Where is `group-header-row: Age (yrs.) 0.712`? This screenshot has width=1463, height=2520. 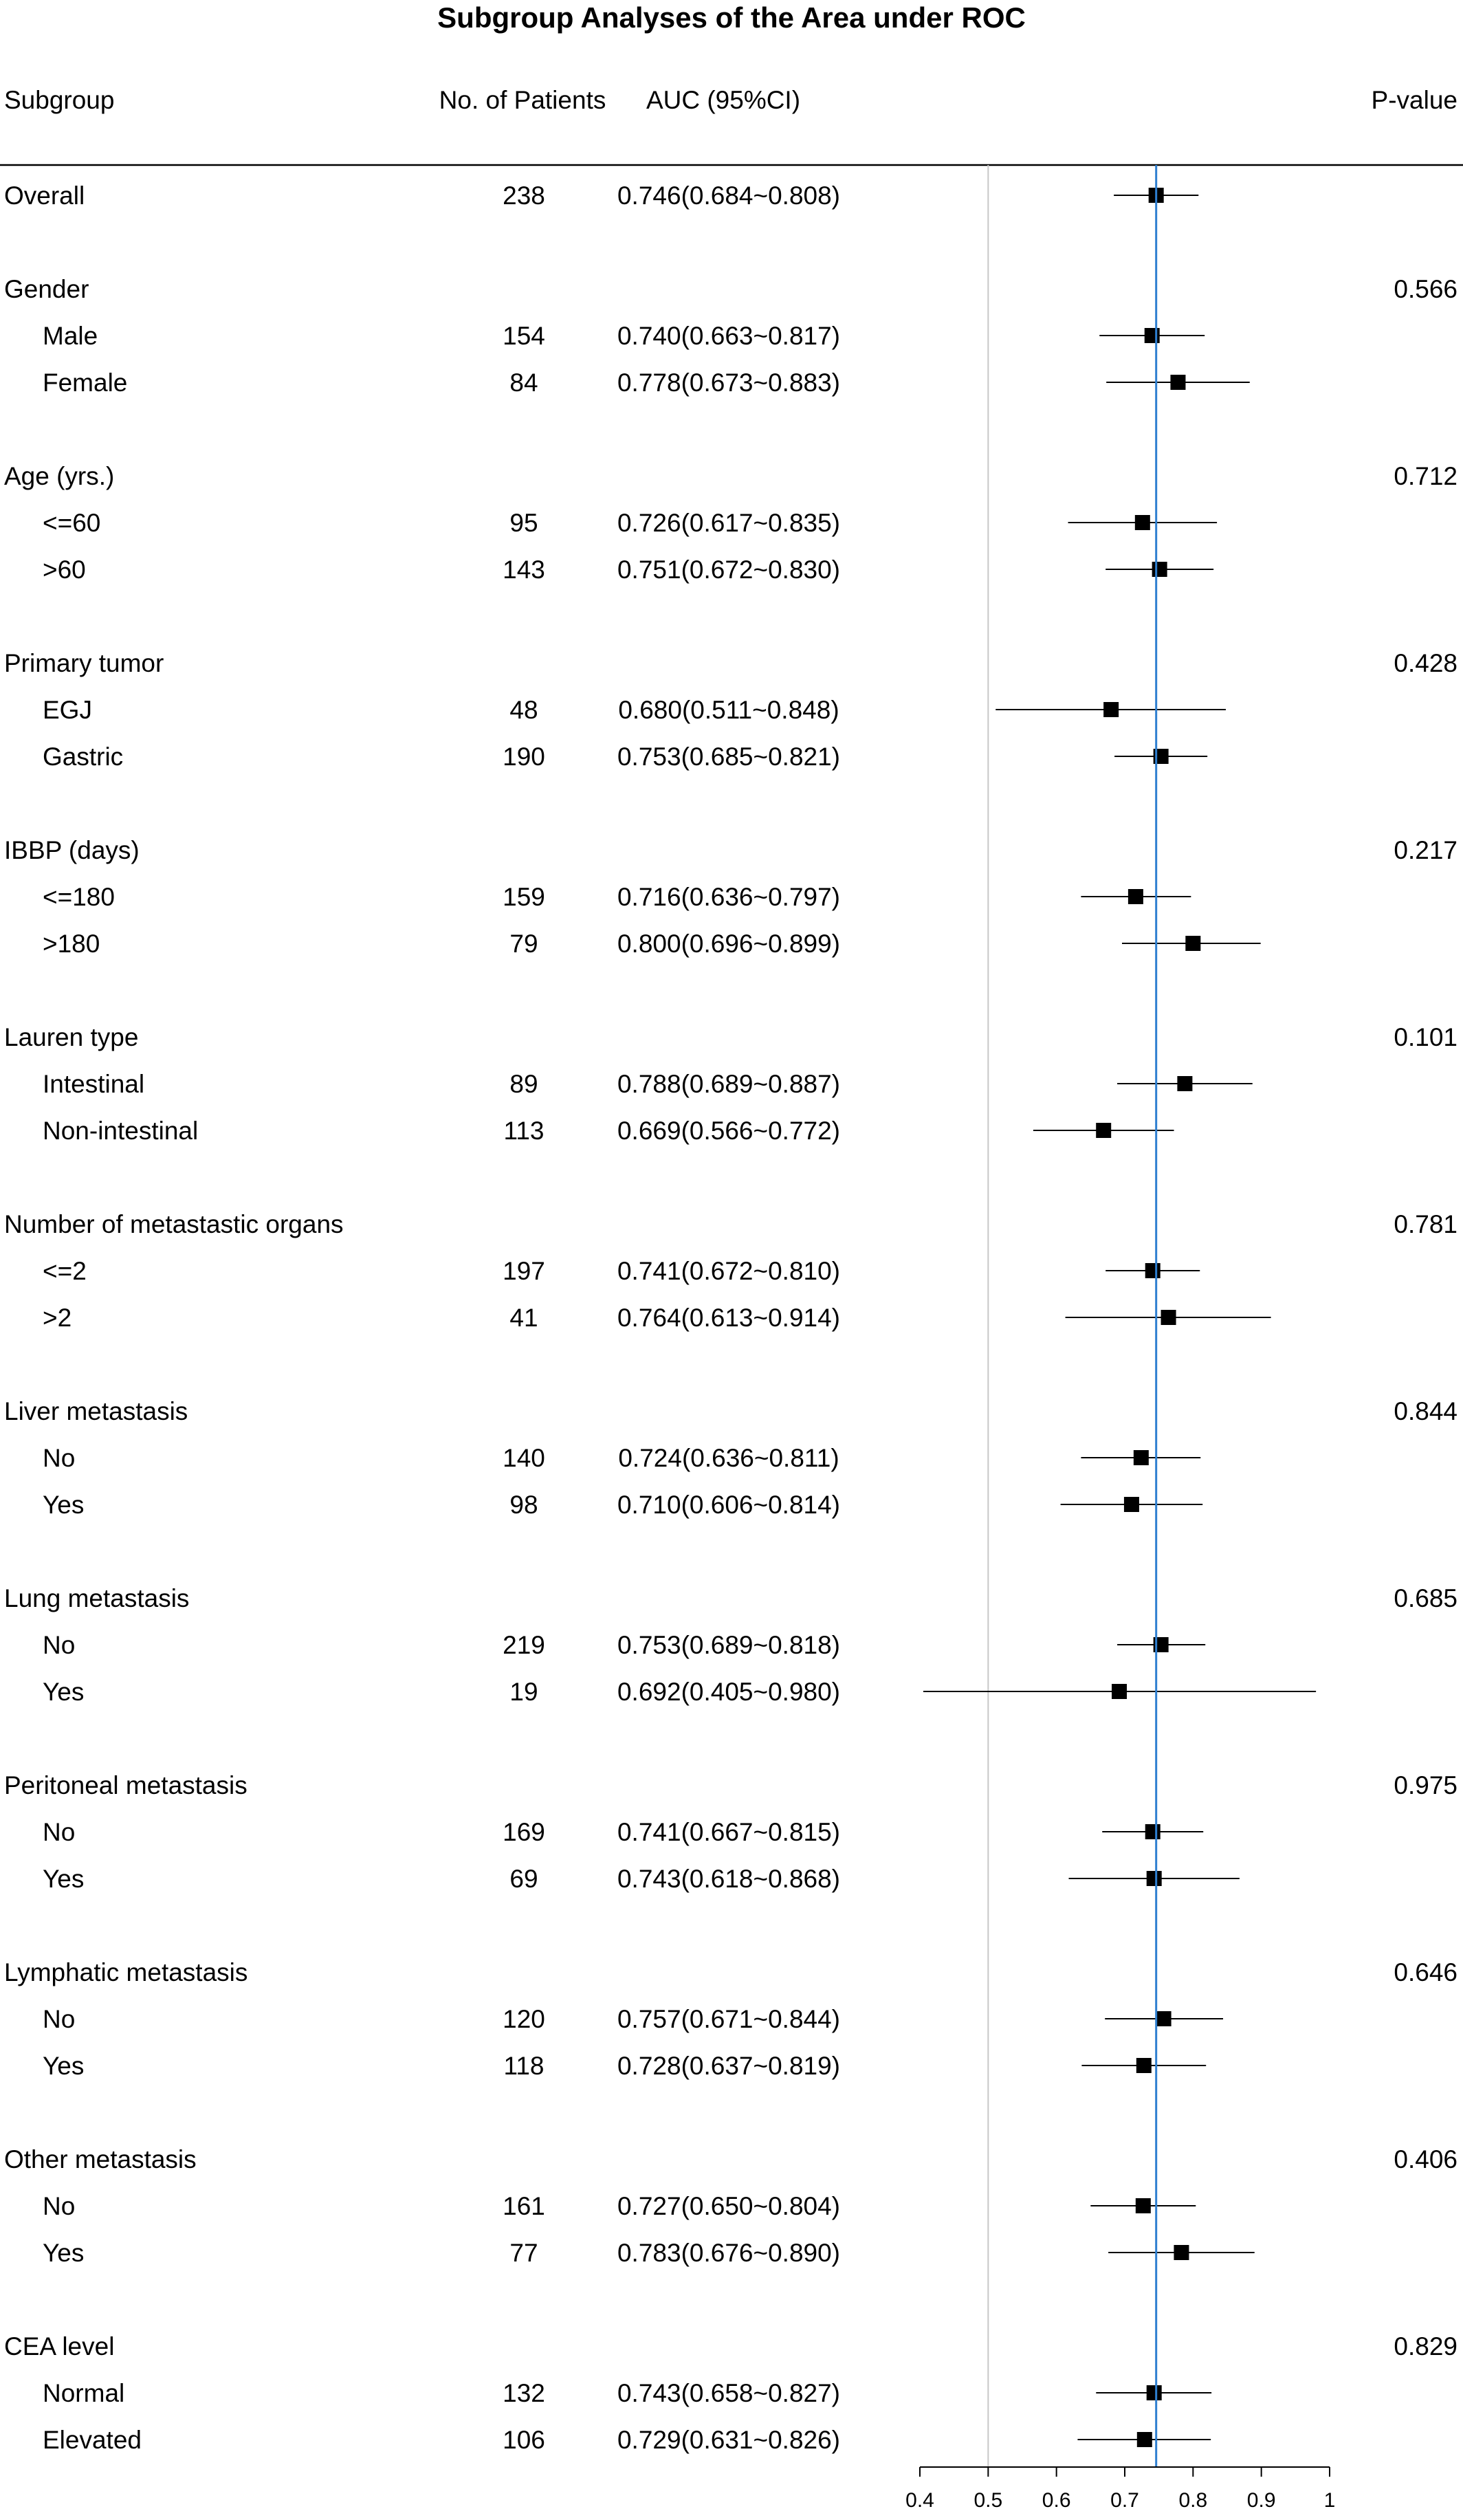
group-header-row: Age (yrs.) 0.712 is located at coordinates (731, 476).